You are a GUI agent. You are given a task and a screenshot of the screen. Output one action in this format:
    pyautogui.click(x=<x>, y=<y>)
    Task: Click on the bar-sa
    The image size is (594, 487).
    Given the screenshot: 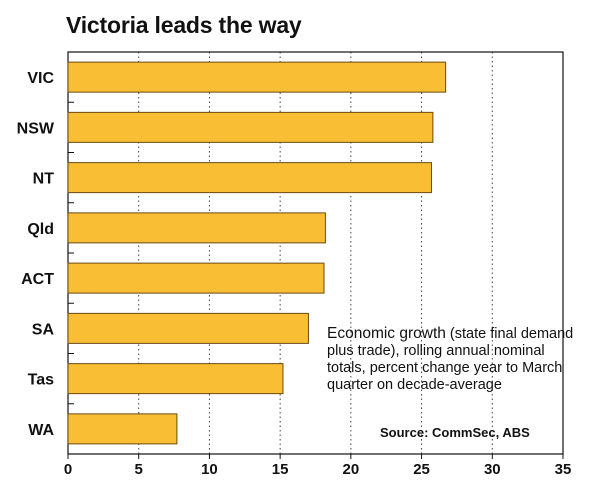 What is the action you would take?
    pyautogui.click(x=188, y=328)
    